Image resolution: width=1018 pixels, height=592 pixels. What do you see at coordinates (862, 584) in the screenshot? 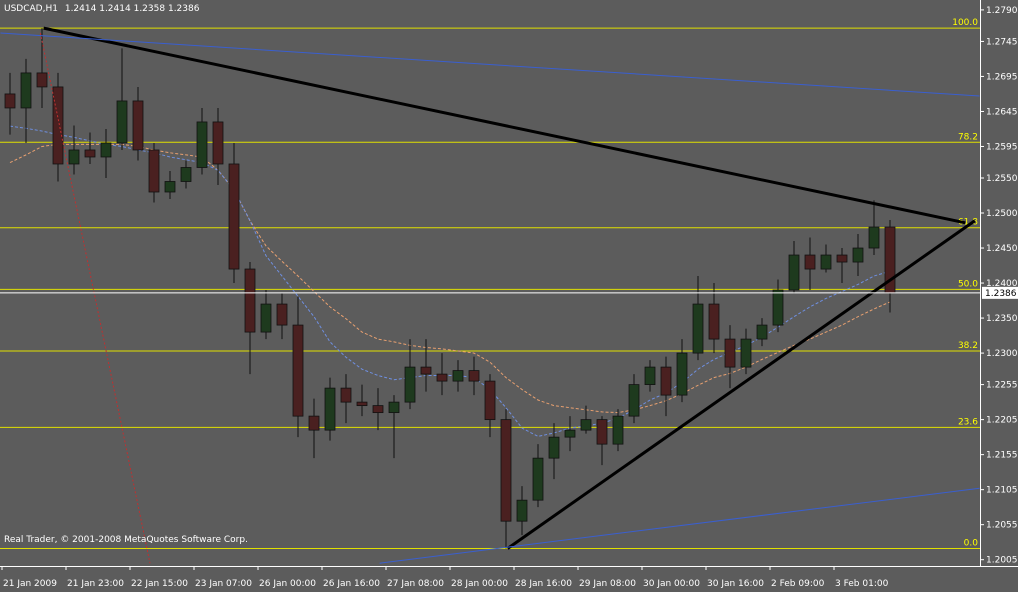
I see `x-tick-label: 3 Feb 01:00` at bounding box center [862, 584].